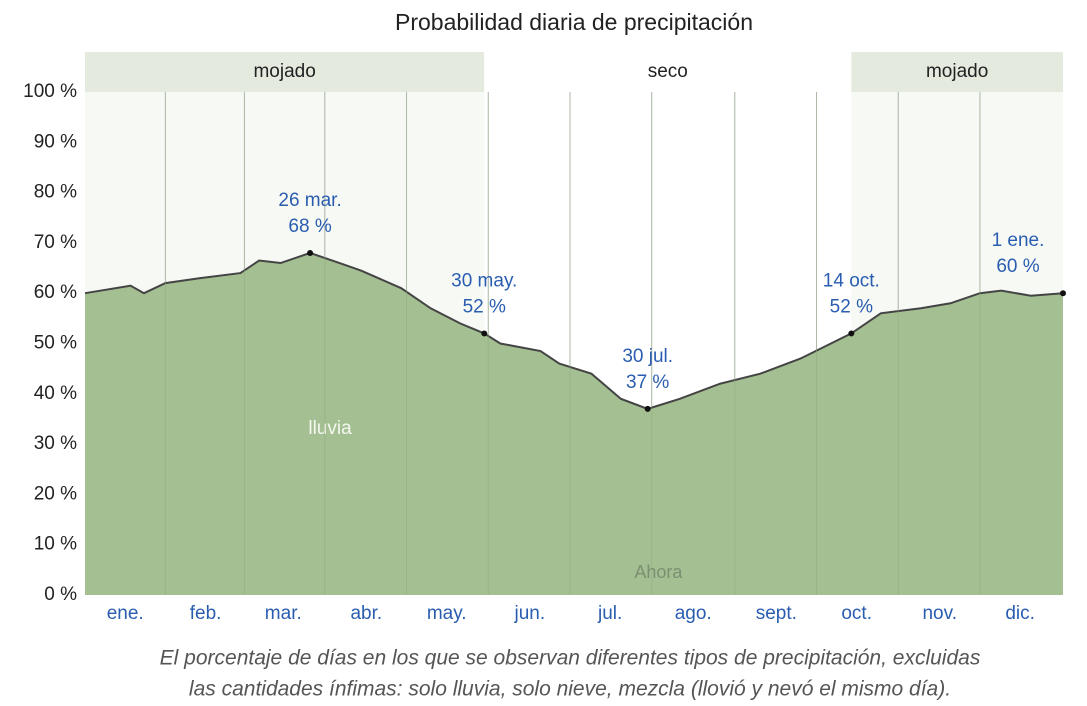  What do you see at coordinates (856, 613) in the screenshot?
I see `x-tick-label: oct.` at bounding box center [856, 613].